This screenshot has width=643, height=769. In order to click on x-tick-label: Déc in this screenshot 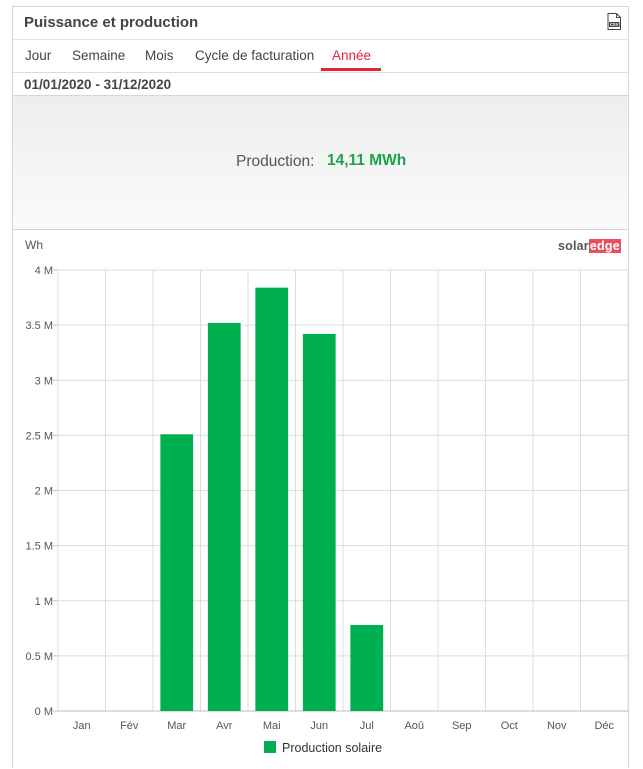, I will do `click(604, 726)`.